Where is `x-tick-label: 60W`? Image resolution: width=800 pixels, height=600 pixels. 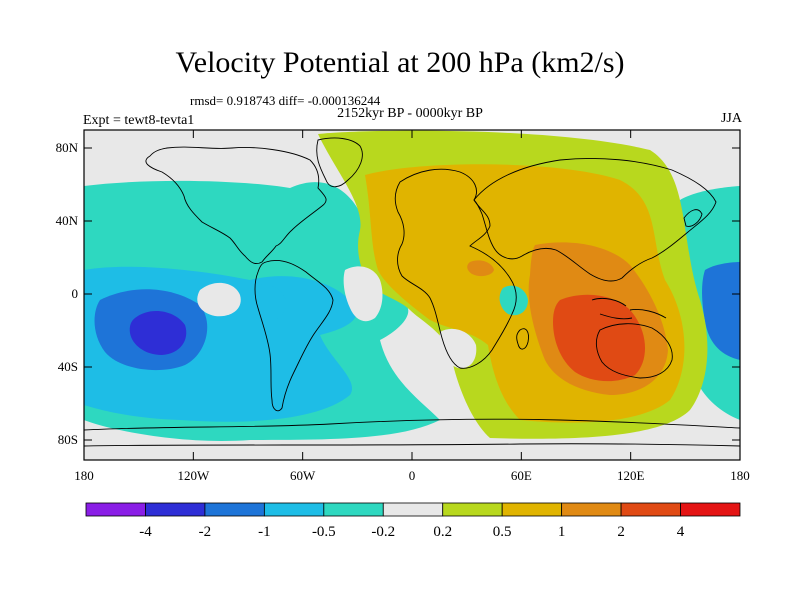
x-tick-label: 60W is located at coordinates (303, 475).